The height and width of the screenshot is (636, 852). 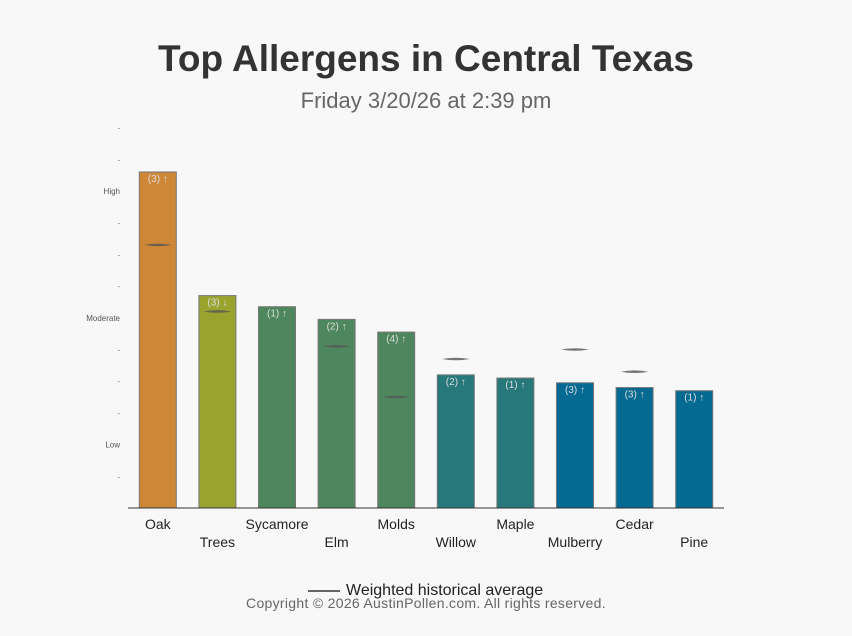 What do you see at coordinates (426, 100) in the screenshot?
I see `chart-subtitle: Friday 3/20/26 at 2:39 pm` at bounding box center [426, 100].